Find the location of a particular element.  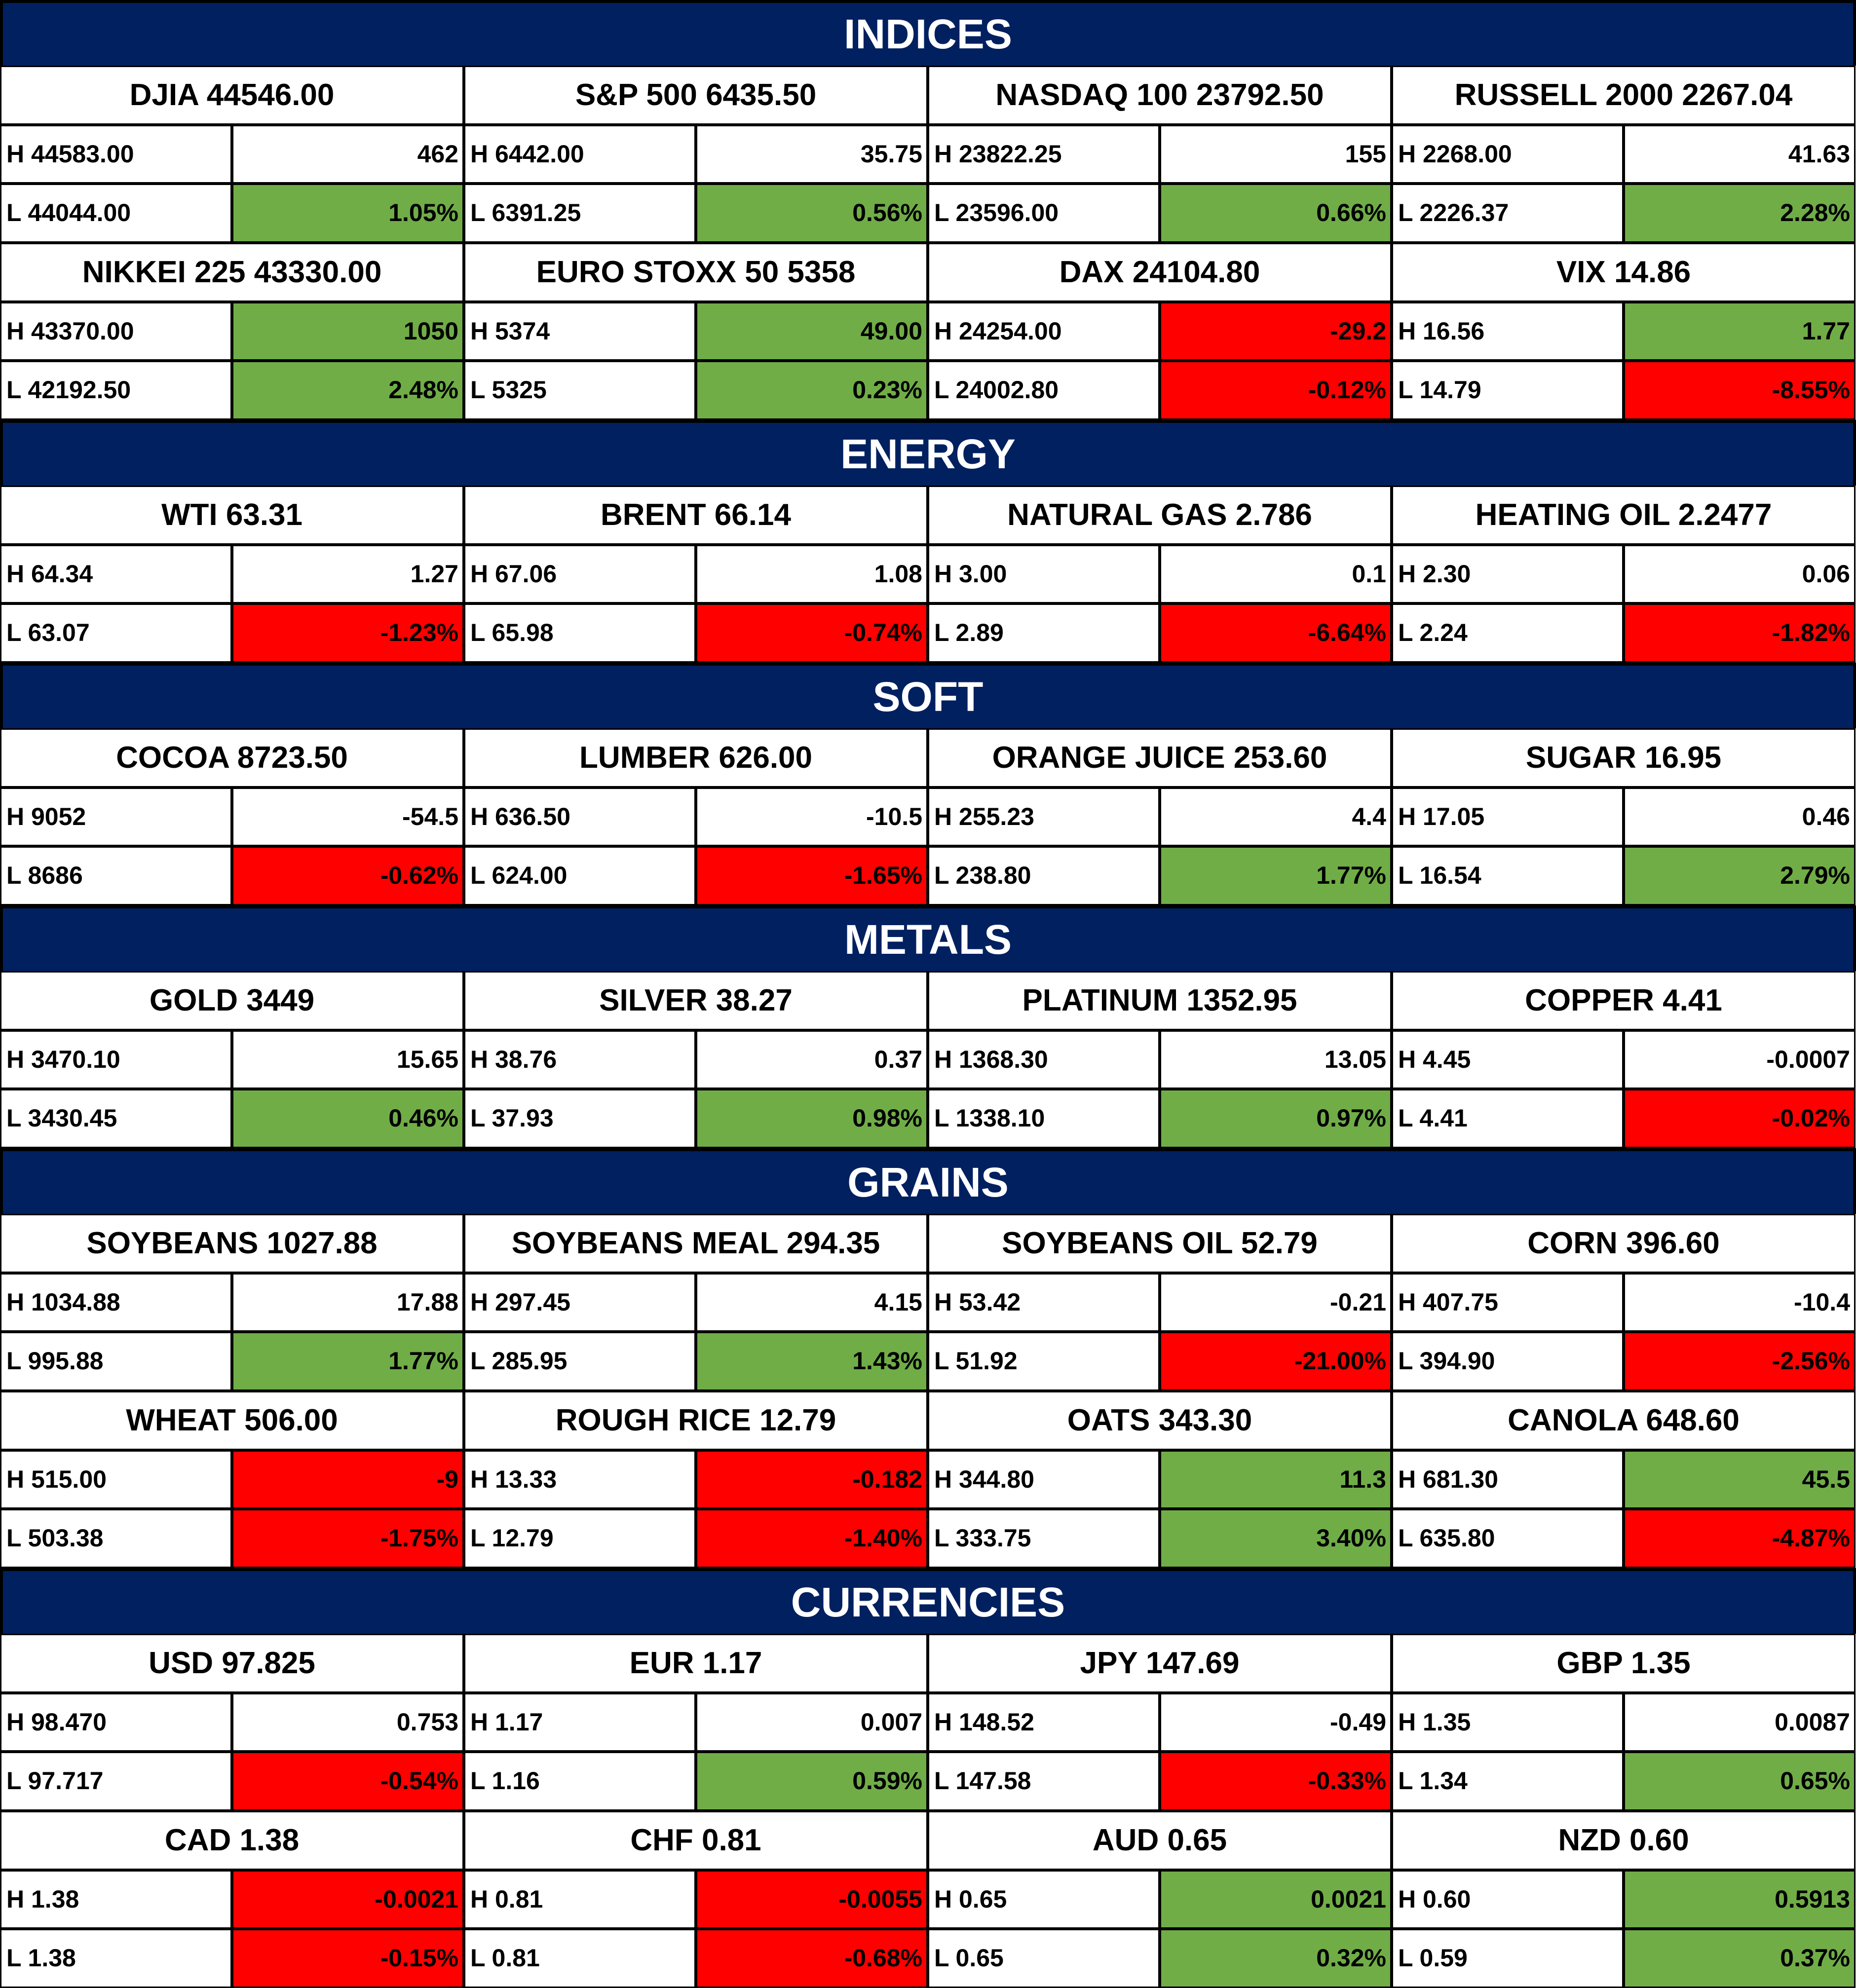

high-value: H 2.30 is located at coordinates (1508, 574).